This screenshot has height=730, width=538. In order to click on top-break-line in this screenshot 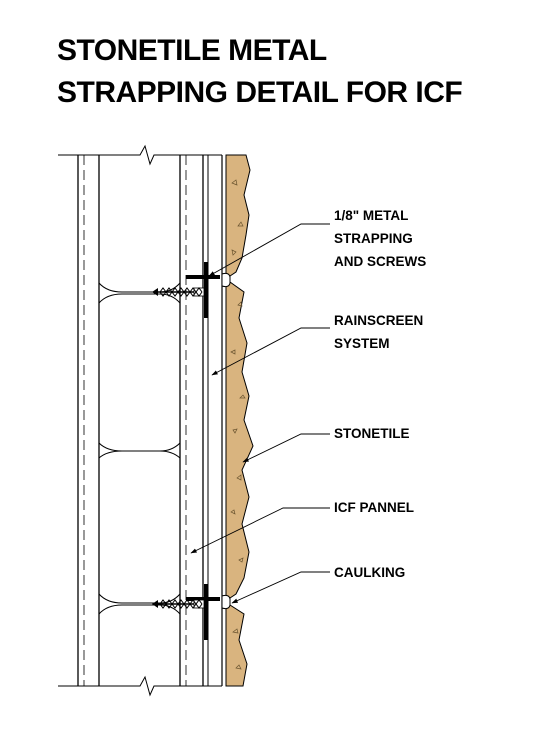, I will do `click(140, 155)`.